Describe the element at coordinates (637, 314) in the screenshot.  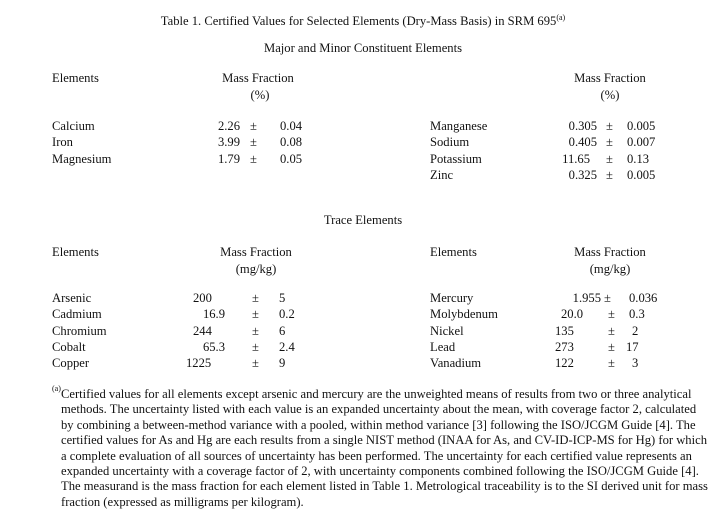
I see `uncertainty: 0.3` at that location.